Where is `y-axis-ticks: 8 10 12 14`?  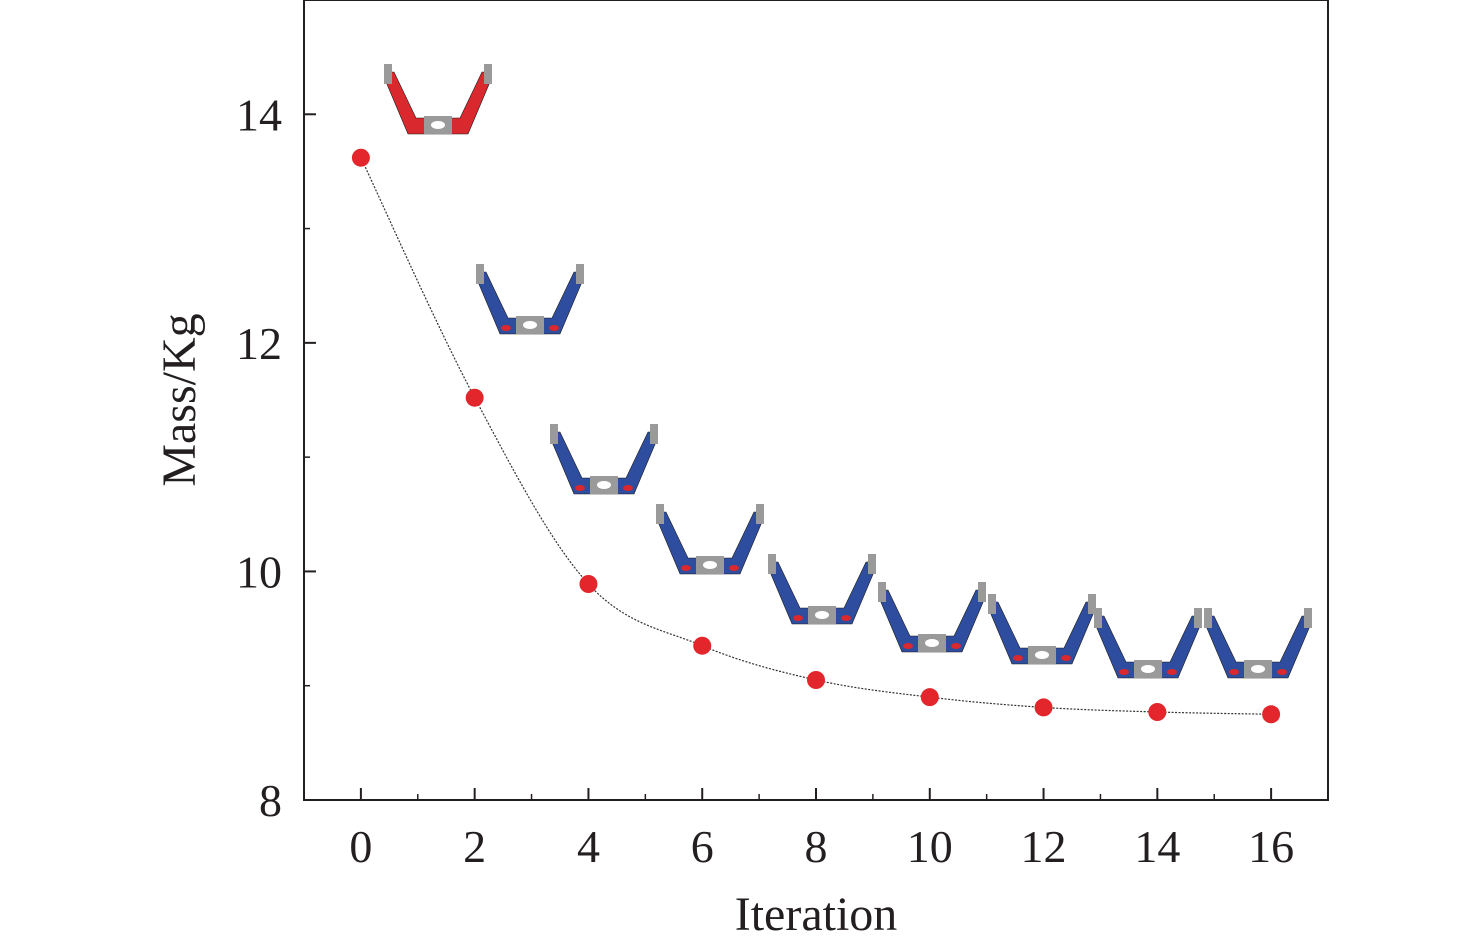
y-axis-ticks: 8 10 12 14 is located at coordinates (276, 413).